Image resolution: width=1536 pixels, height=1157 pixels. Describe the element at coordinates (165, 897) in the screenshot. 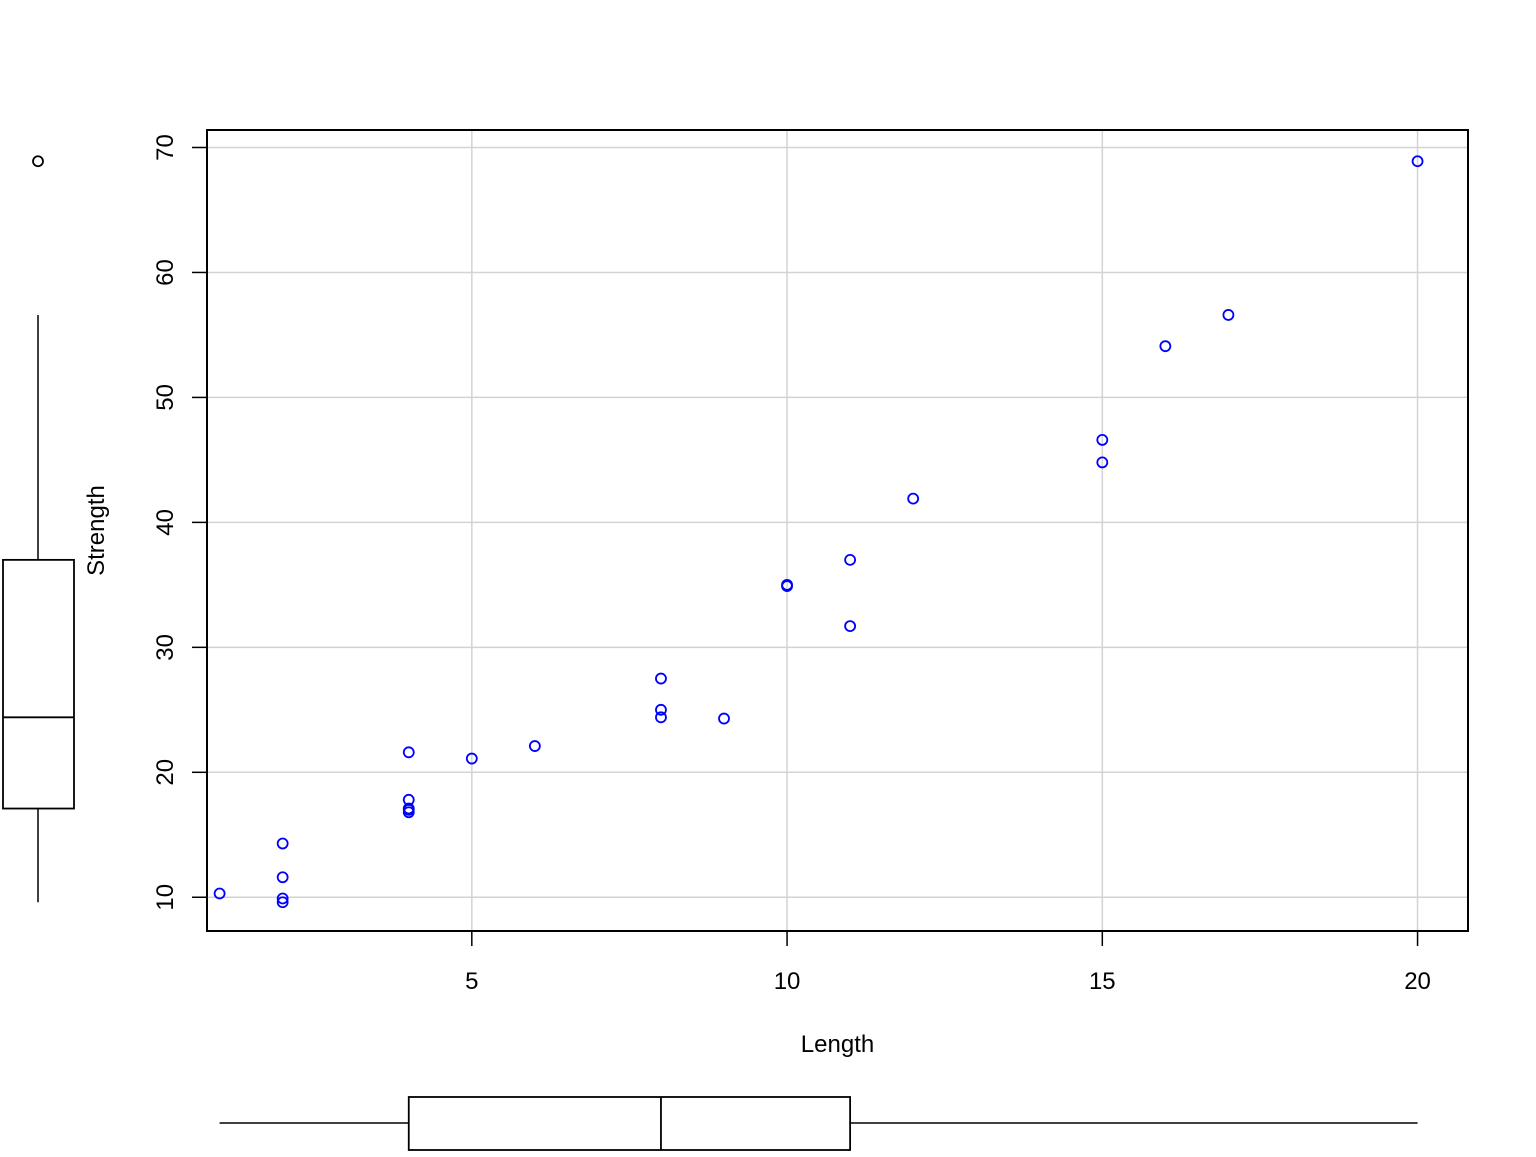

I see `y-tick-label: 10` at that location.